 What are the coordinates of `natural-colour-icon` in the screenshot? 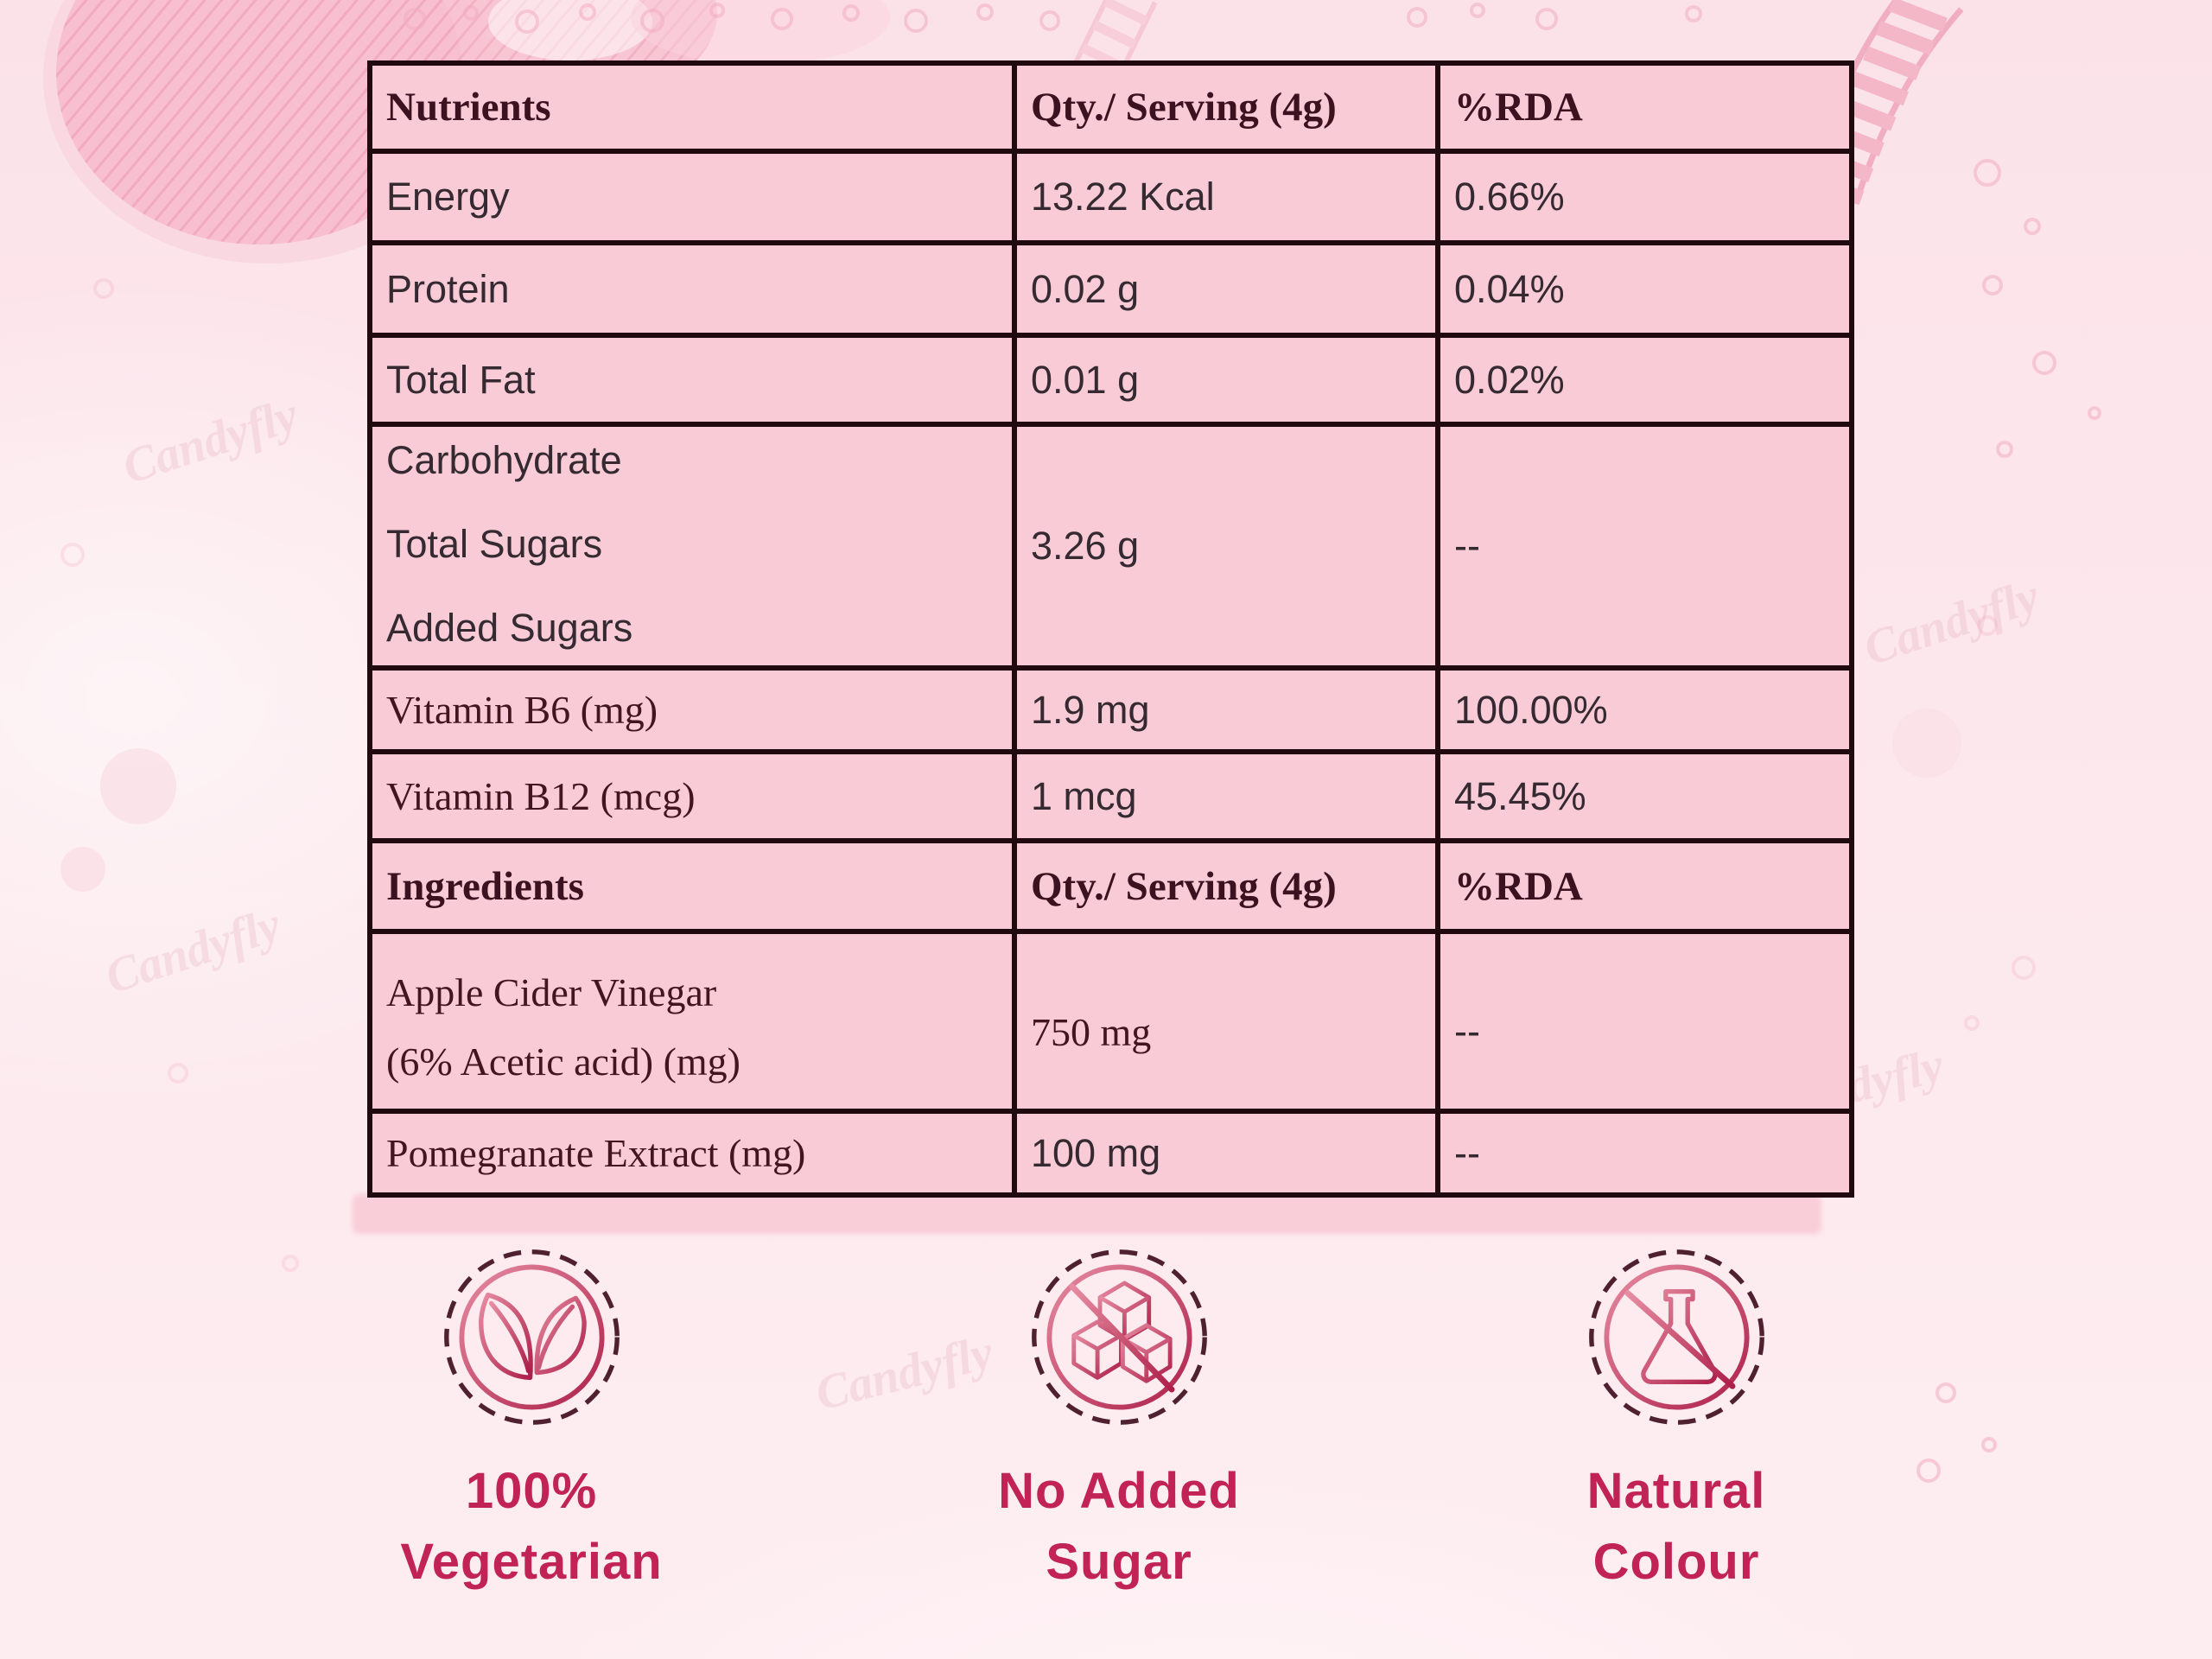 It's located at (1676, 1337).